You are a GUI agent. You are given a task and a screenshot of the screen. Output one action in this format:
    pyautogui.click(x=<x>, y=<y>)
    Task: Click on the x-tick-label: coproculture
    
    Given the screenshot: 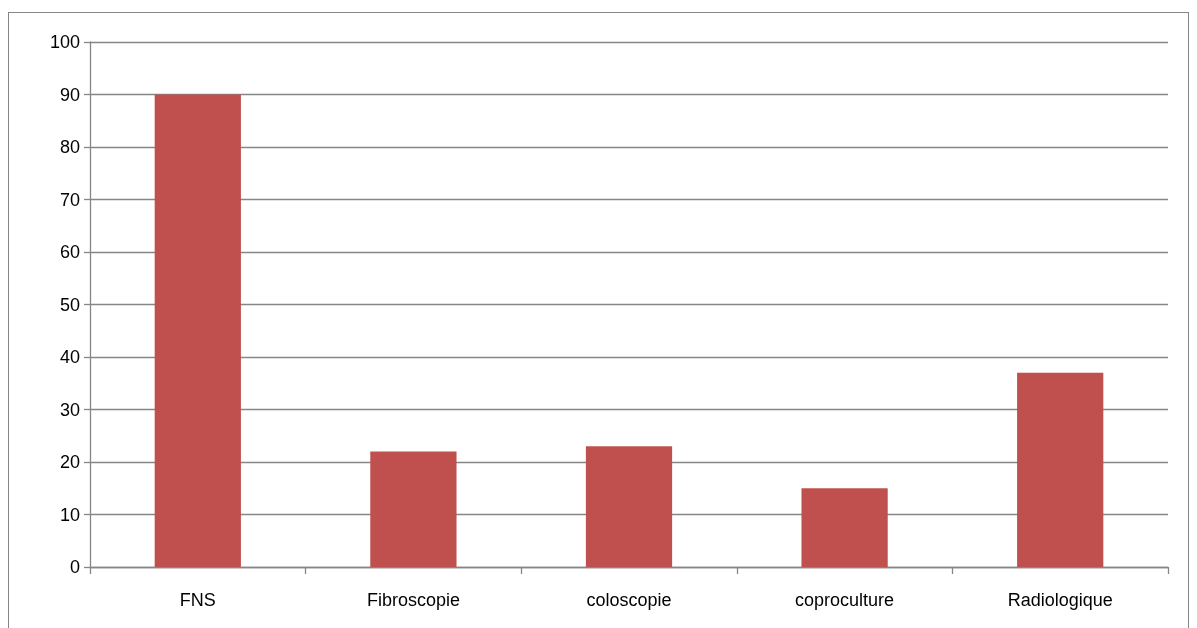 What is the action you would take?
    pyautogui.click(x=845, y=600)
    